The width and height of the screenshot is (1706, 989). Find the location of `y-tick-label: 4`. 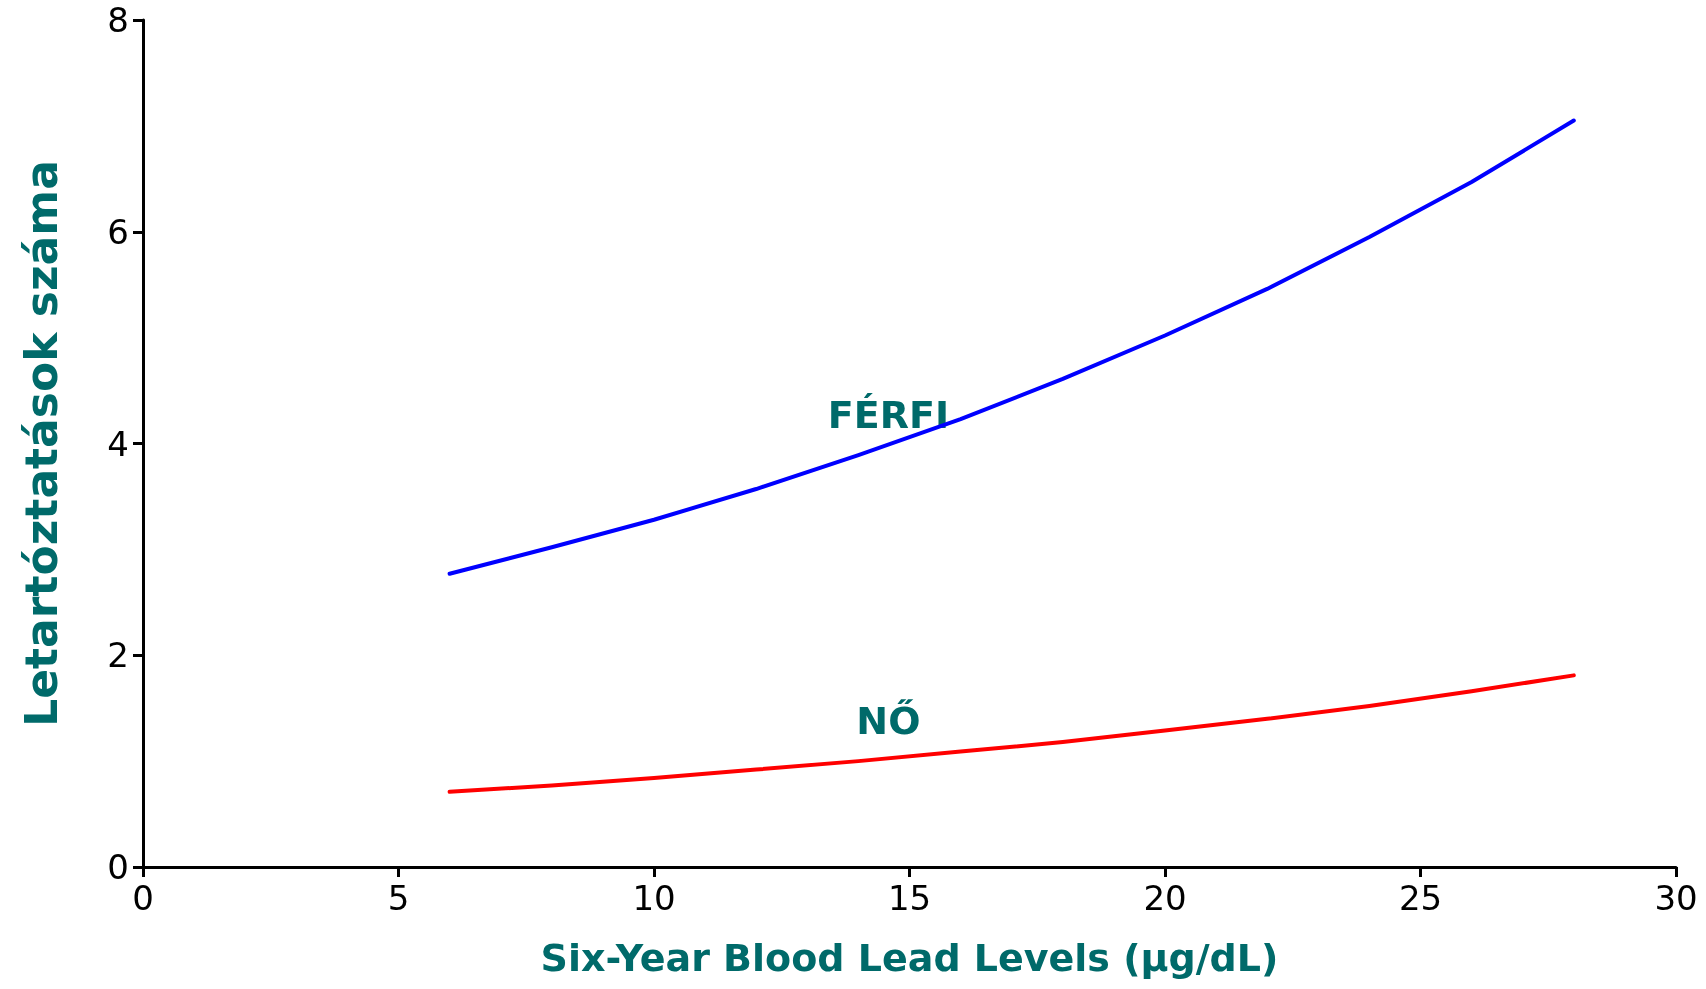

y-tick-label: 4 is located at coordinates (118, 443).